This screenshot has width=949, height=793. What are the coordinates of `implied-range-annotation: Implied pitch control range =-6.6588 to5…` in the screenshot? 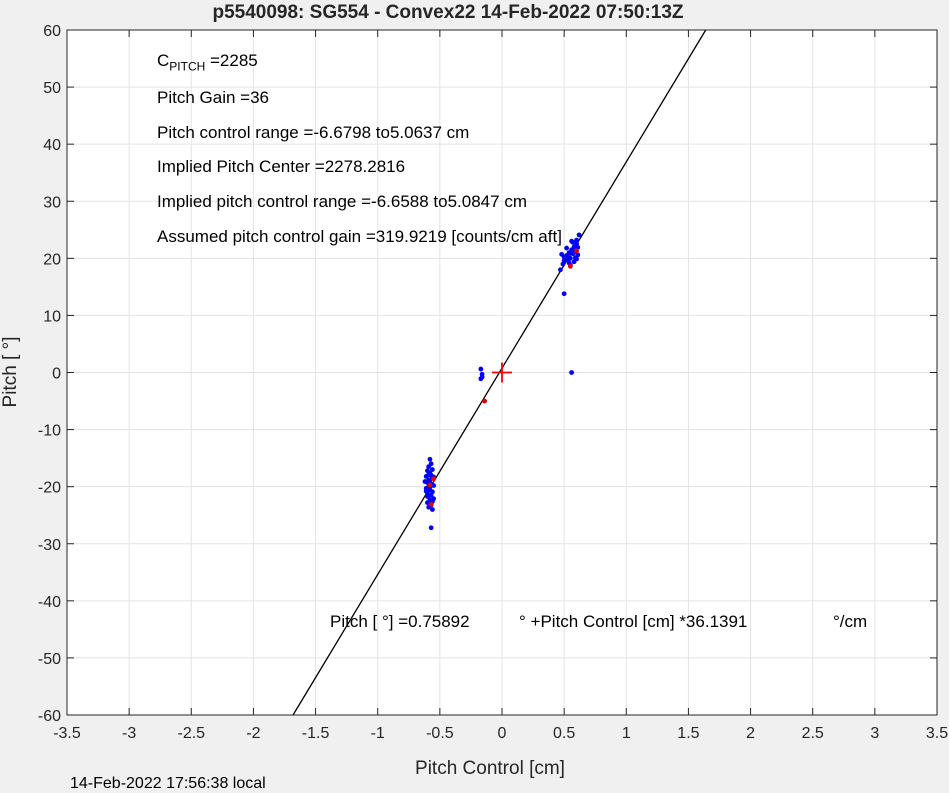 It's located at (342, 201).